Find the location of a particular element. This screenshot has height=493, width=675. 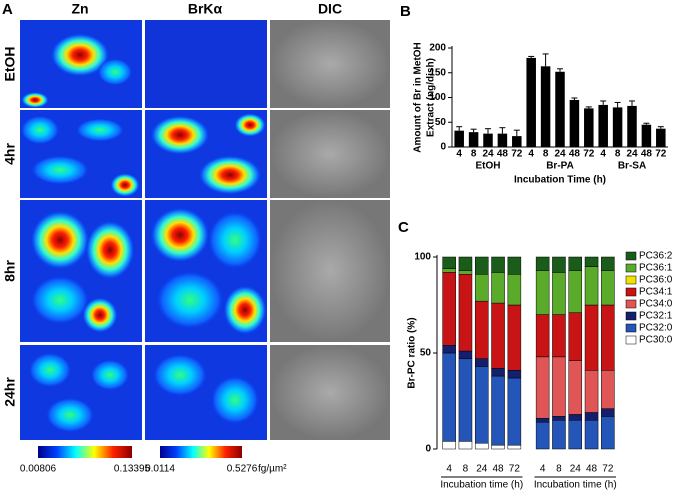

legend-label: PC36:1 is located at coordinates (656, 268).